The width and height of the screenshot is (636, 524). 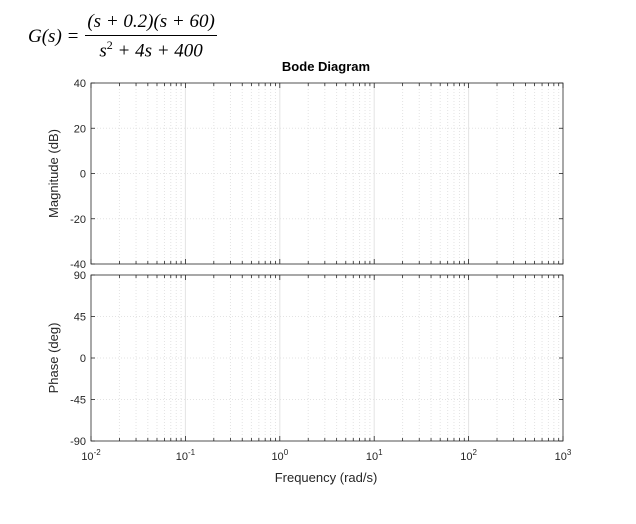 What do you see at coordinates (78, 442) in the screenshot?
I see `y-tick-label: -90` at bounding box center [78, 442].